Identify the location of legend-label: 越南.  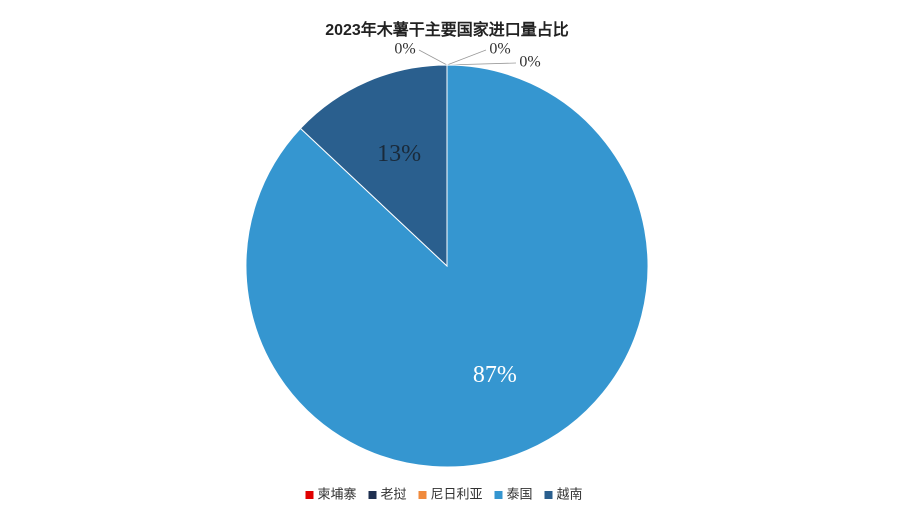
(570, 493).